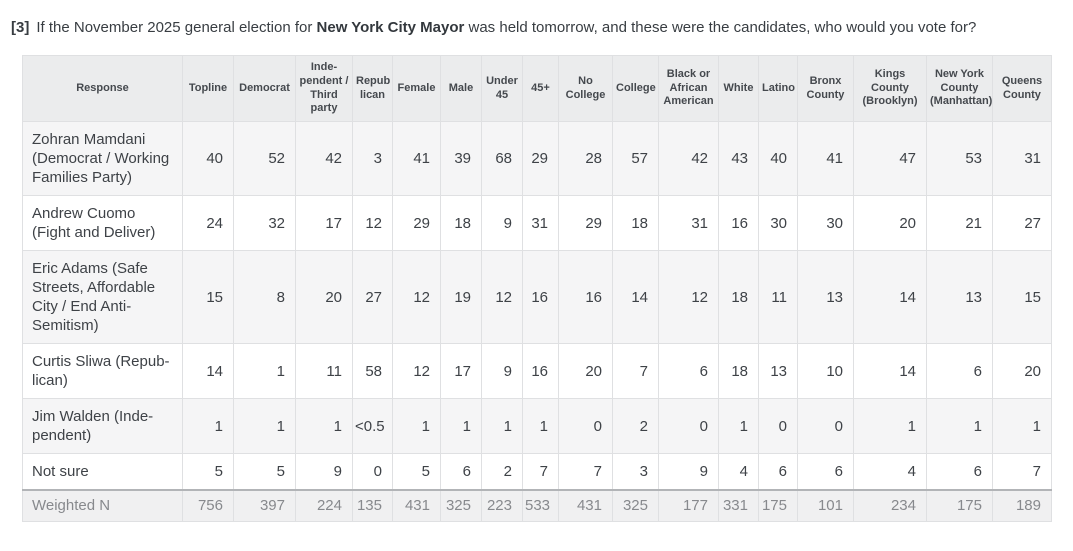  Describe the element at coordinates (324, 505) in the screenshot. I see `weighted-n-cell: 224` at that location.